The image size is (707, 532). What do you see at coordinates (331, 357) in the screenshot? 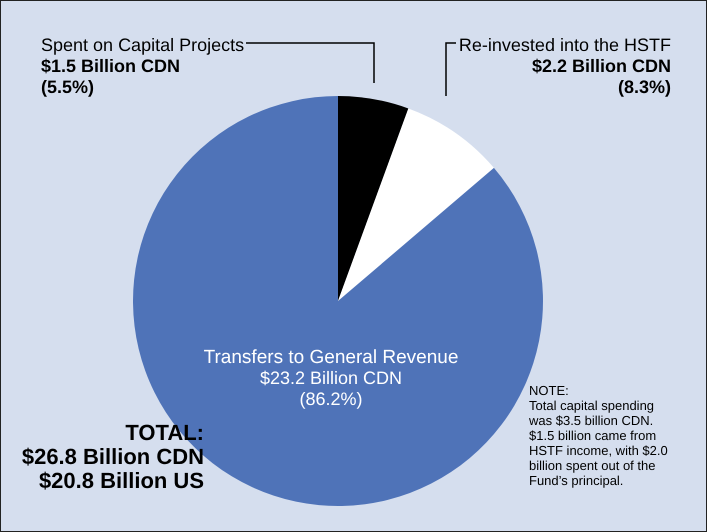
I see `slice-label: Transfers to General Revenue` at bounding box center [331, 357].